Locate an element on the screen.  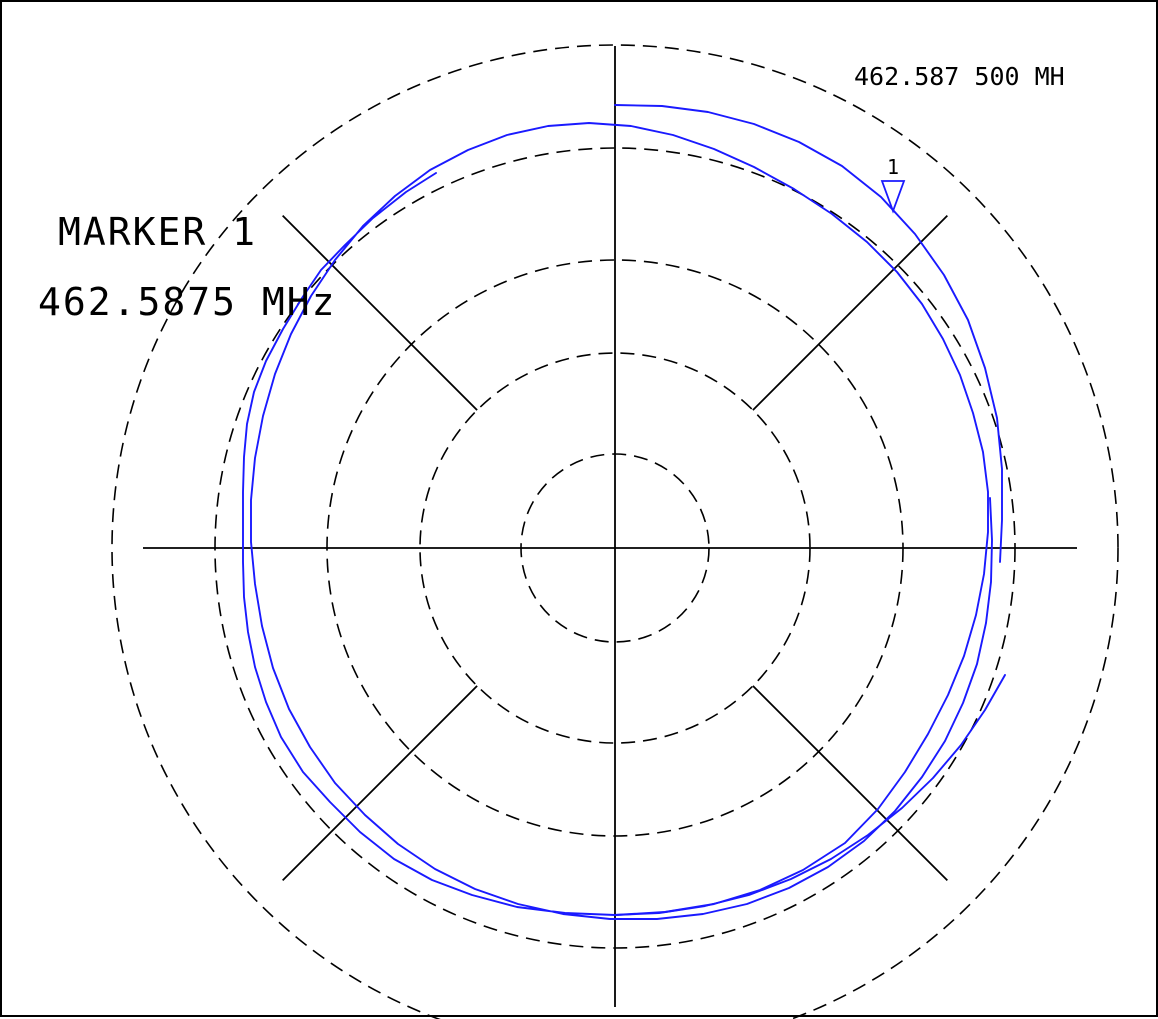
marker-triangle-icon is located at coordinates (893, 197).